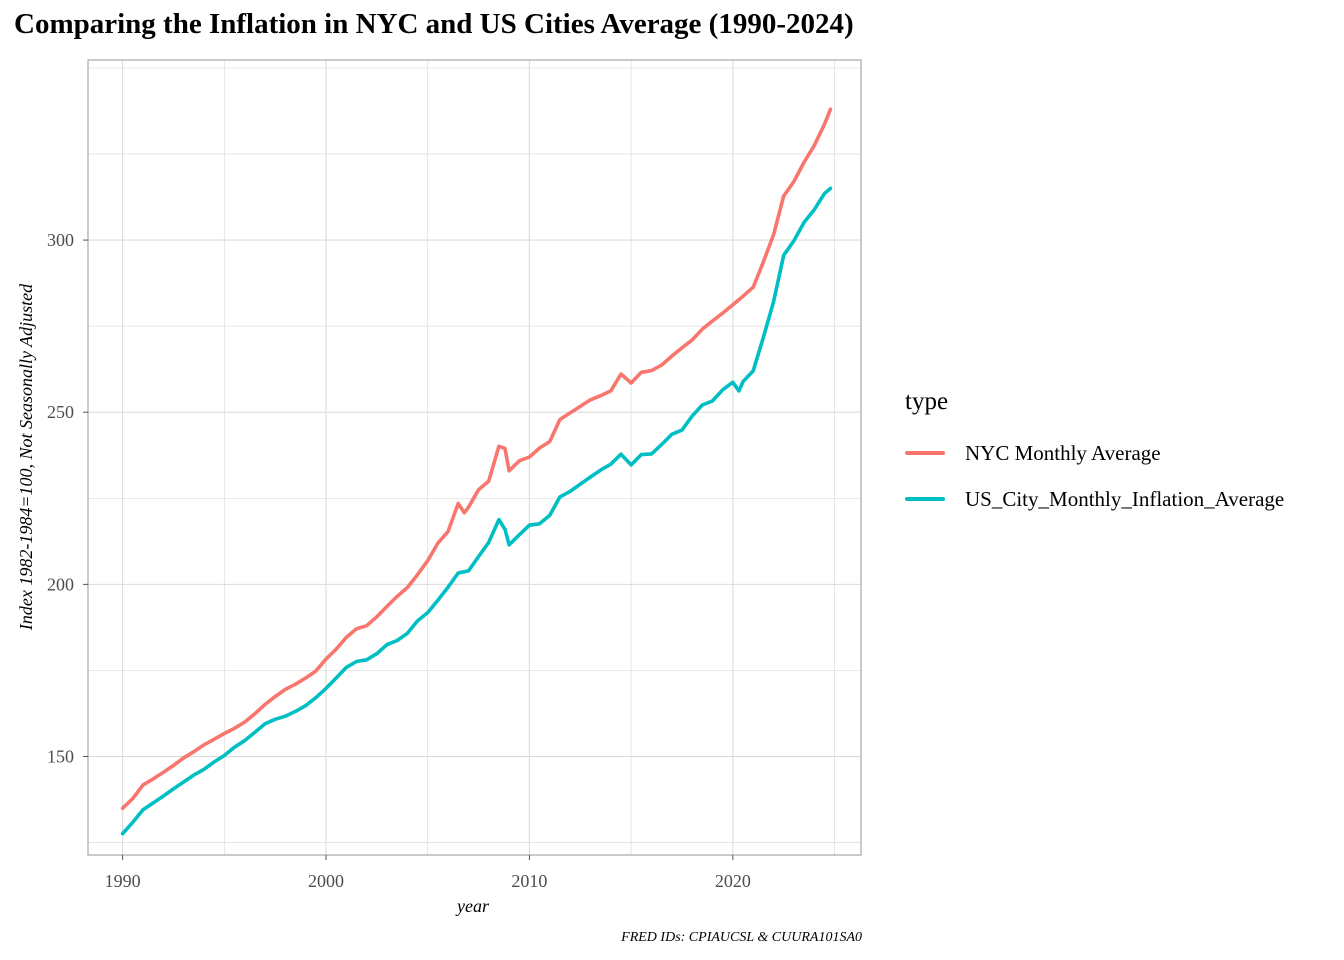 The image size is (1344, 960). I want to click on x-tick-label: 2010, so click(529, 881).